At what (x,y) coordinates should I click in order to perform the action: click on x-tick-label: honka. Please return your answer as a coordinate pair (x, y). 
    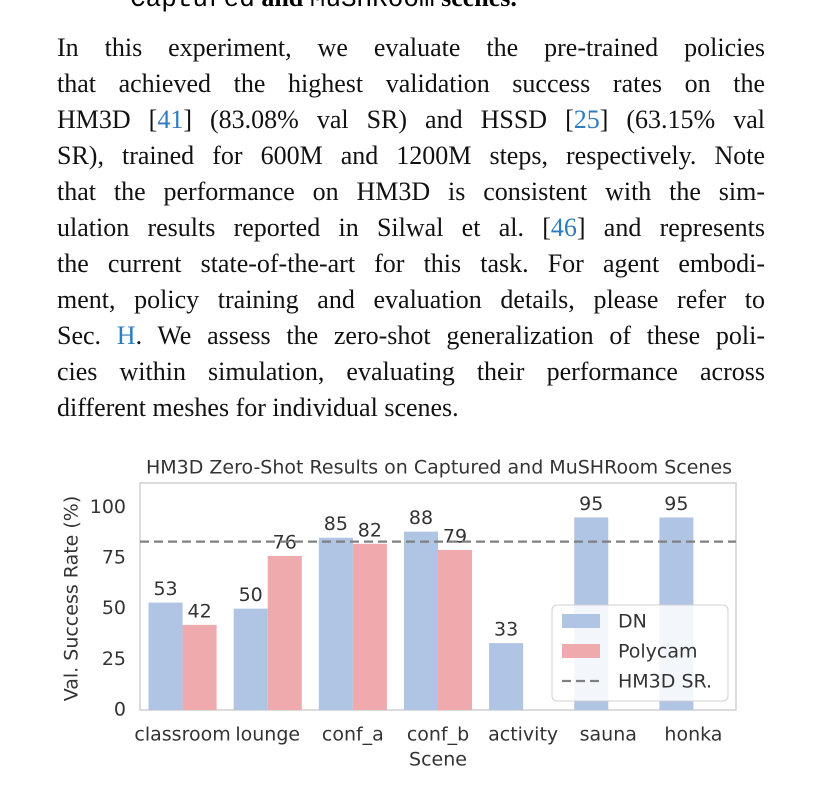
    Looking at the image, I should click on (693, 735).